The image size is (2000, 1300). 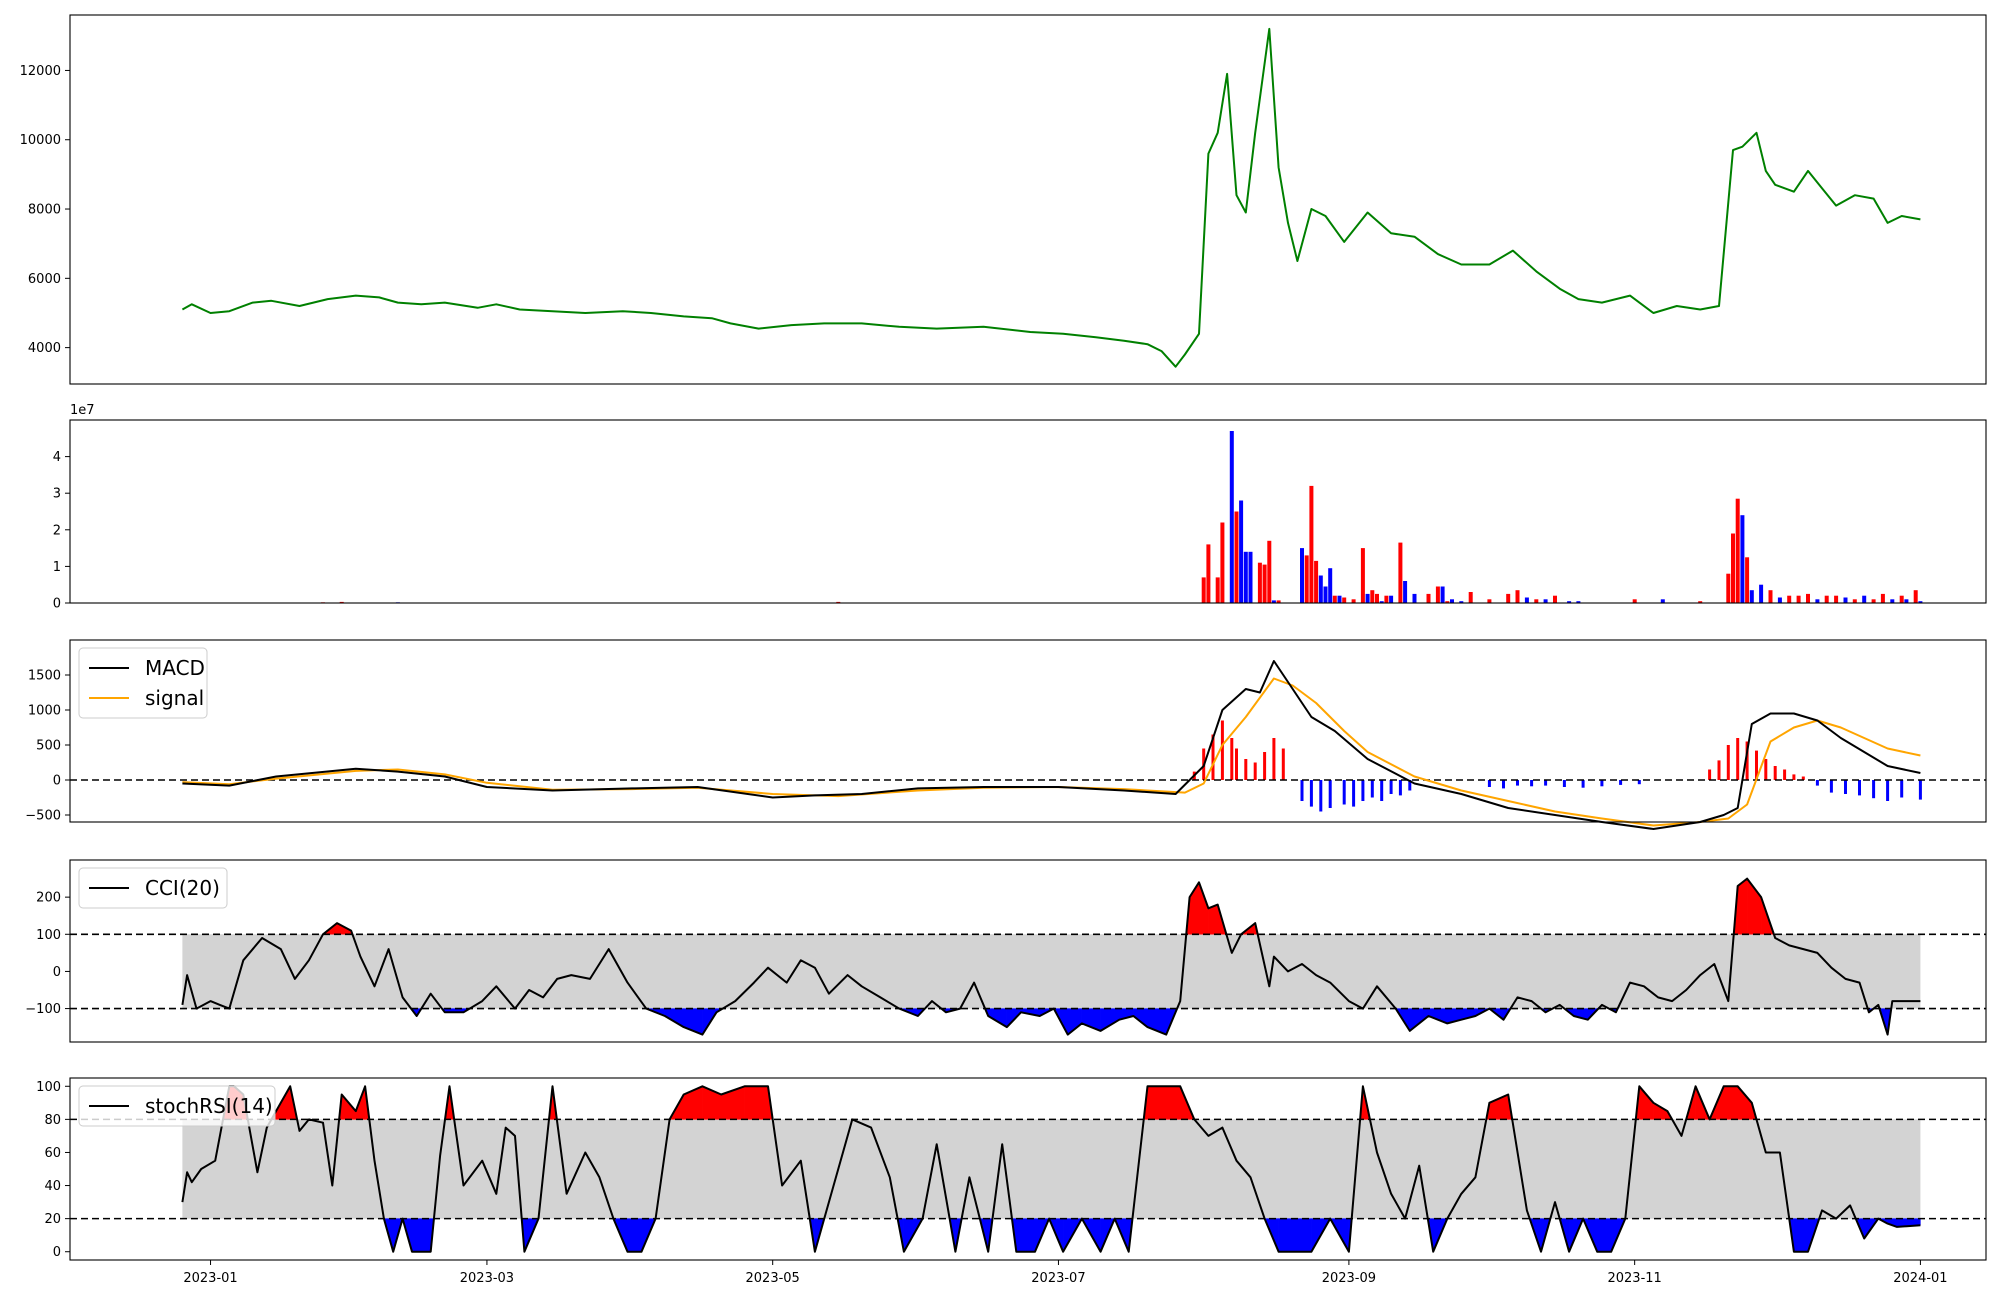 I want to click on y-tick-label: 60, so click(x=52, y=1153).